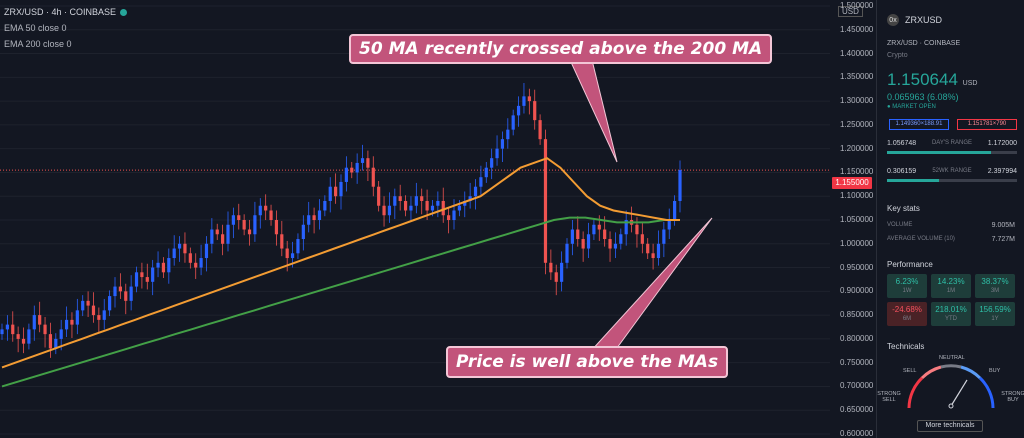 This screenshot has width=1024, height=438. I want to click on more-technicals-button: More technicals, so click(950, 426).